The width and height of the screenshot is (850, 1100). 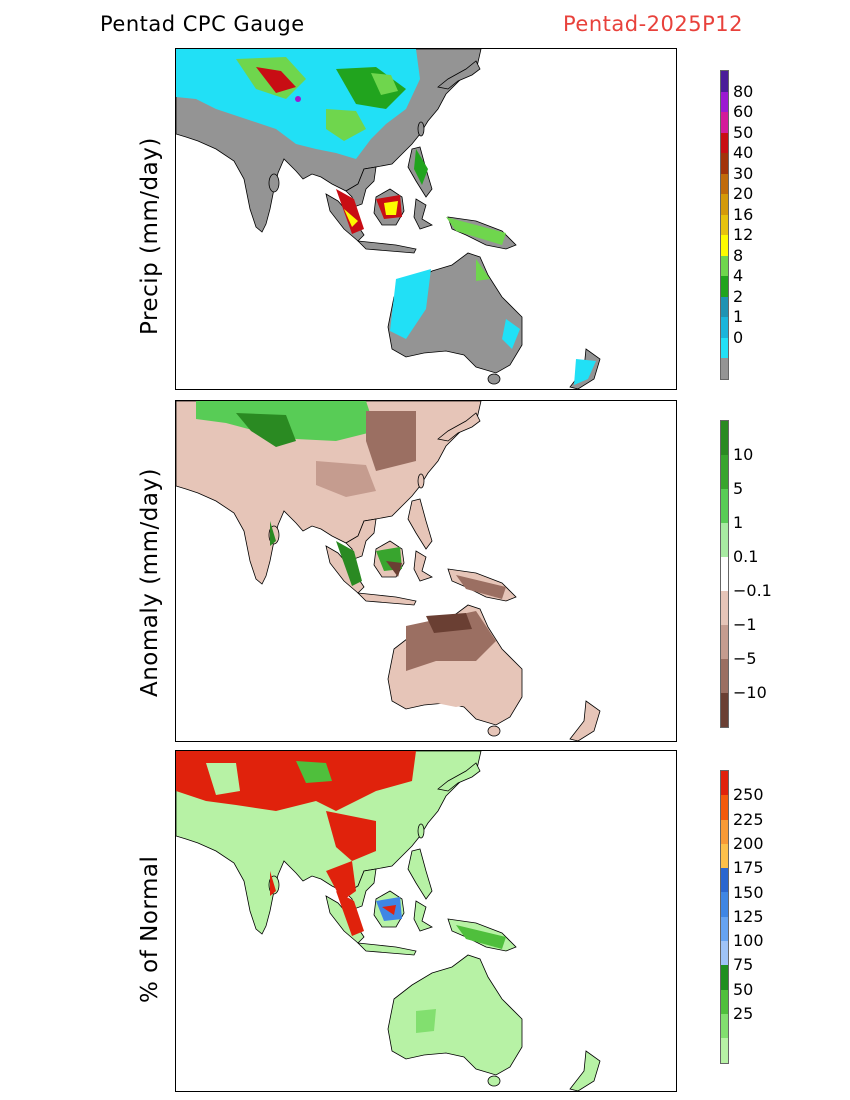 What do you see at coordinates (748, 843) in the screenshot?
I see `colorbar-tick-label: 200` at bounding box center [748, 843].